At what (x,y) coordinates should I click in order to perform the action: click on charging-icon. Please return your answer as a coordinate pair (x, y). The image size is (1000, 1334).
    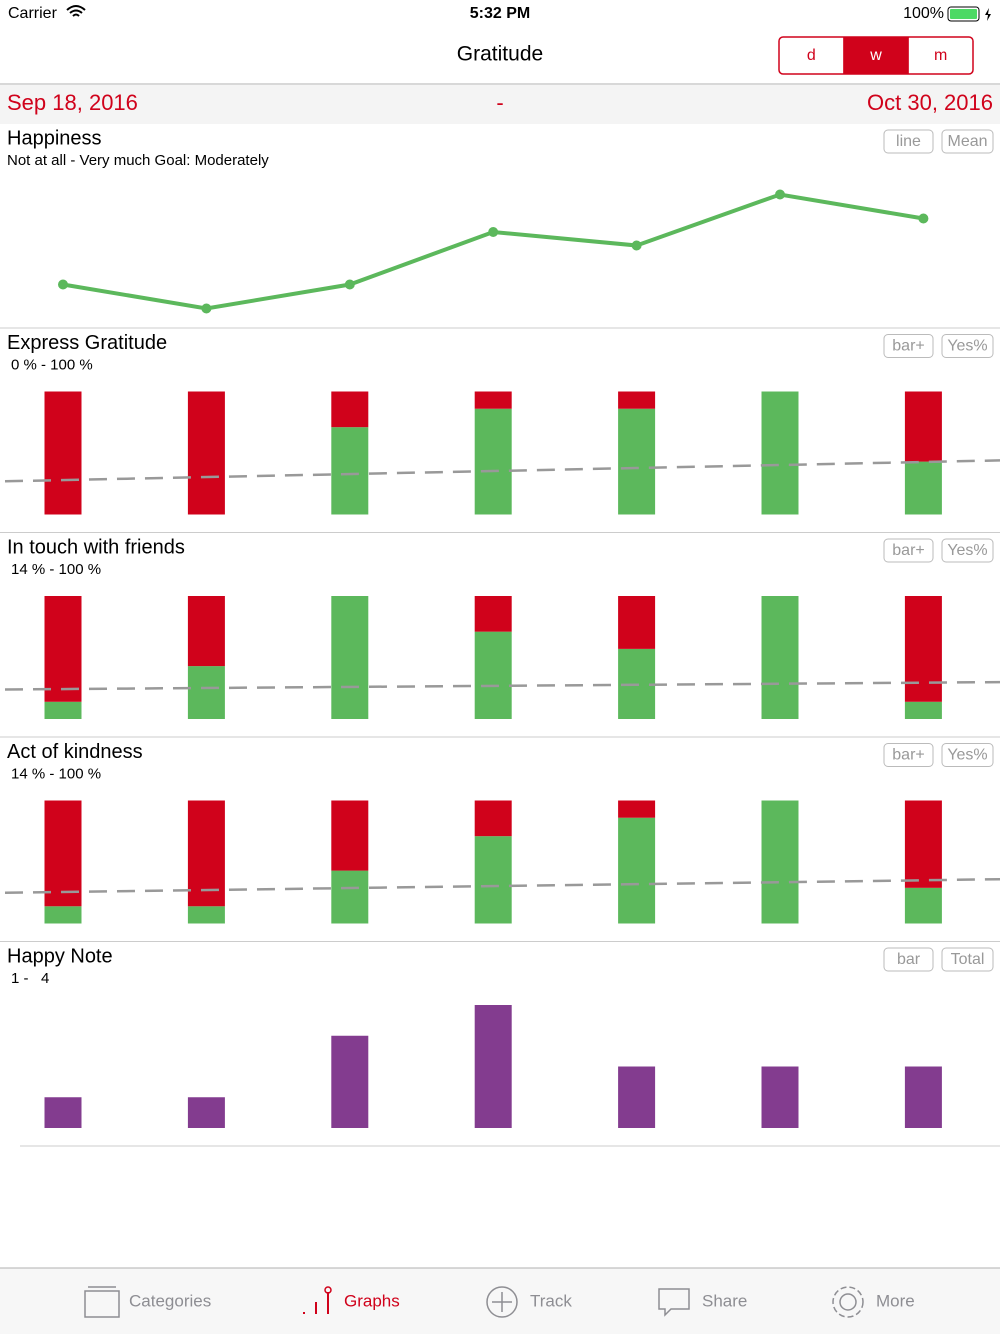
    Looking at the image, I should click on (988, 14).